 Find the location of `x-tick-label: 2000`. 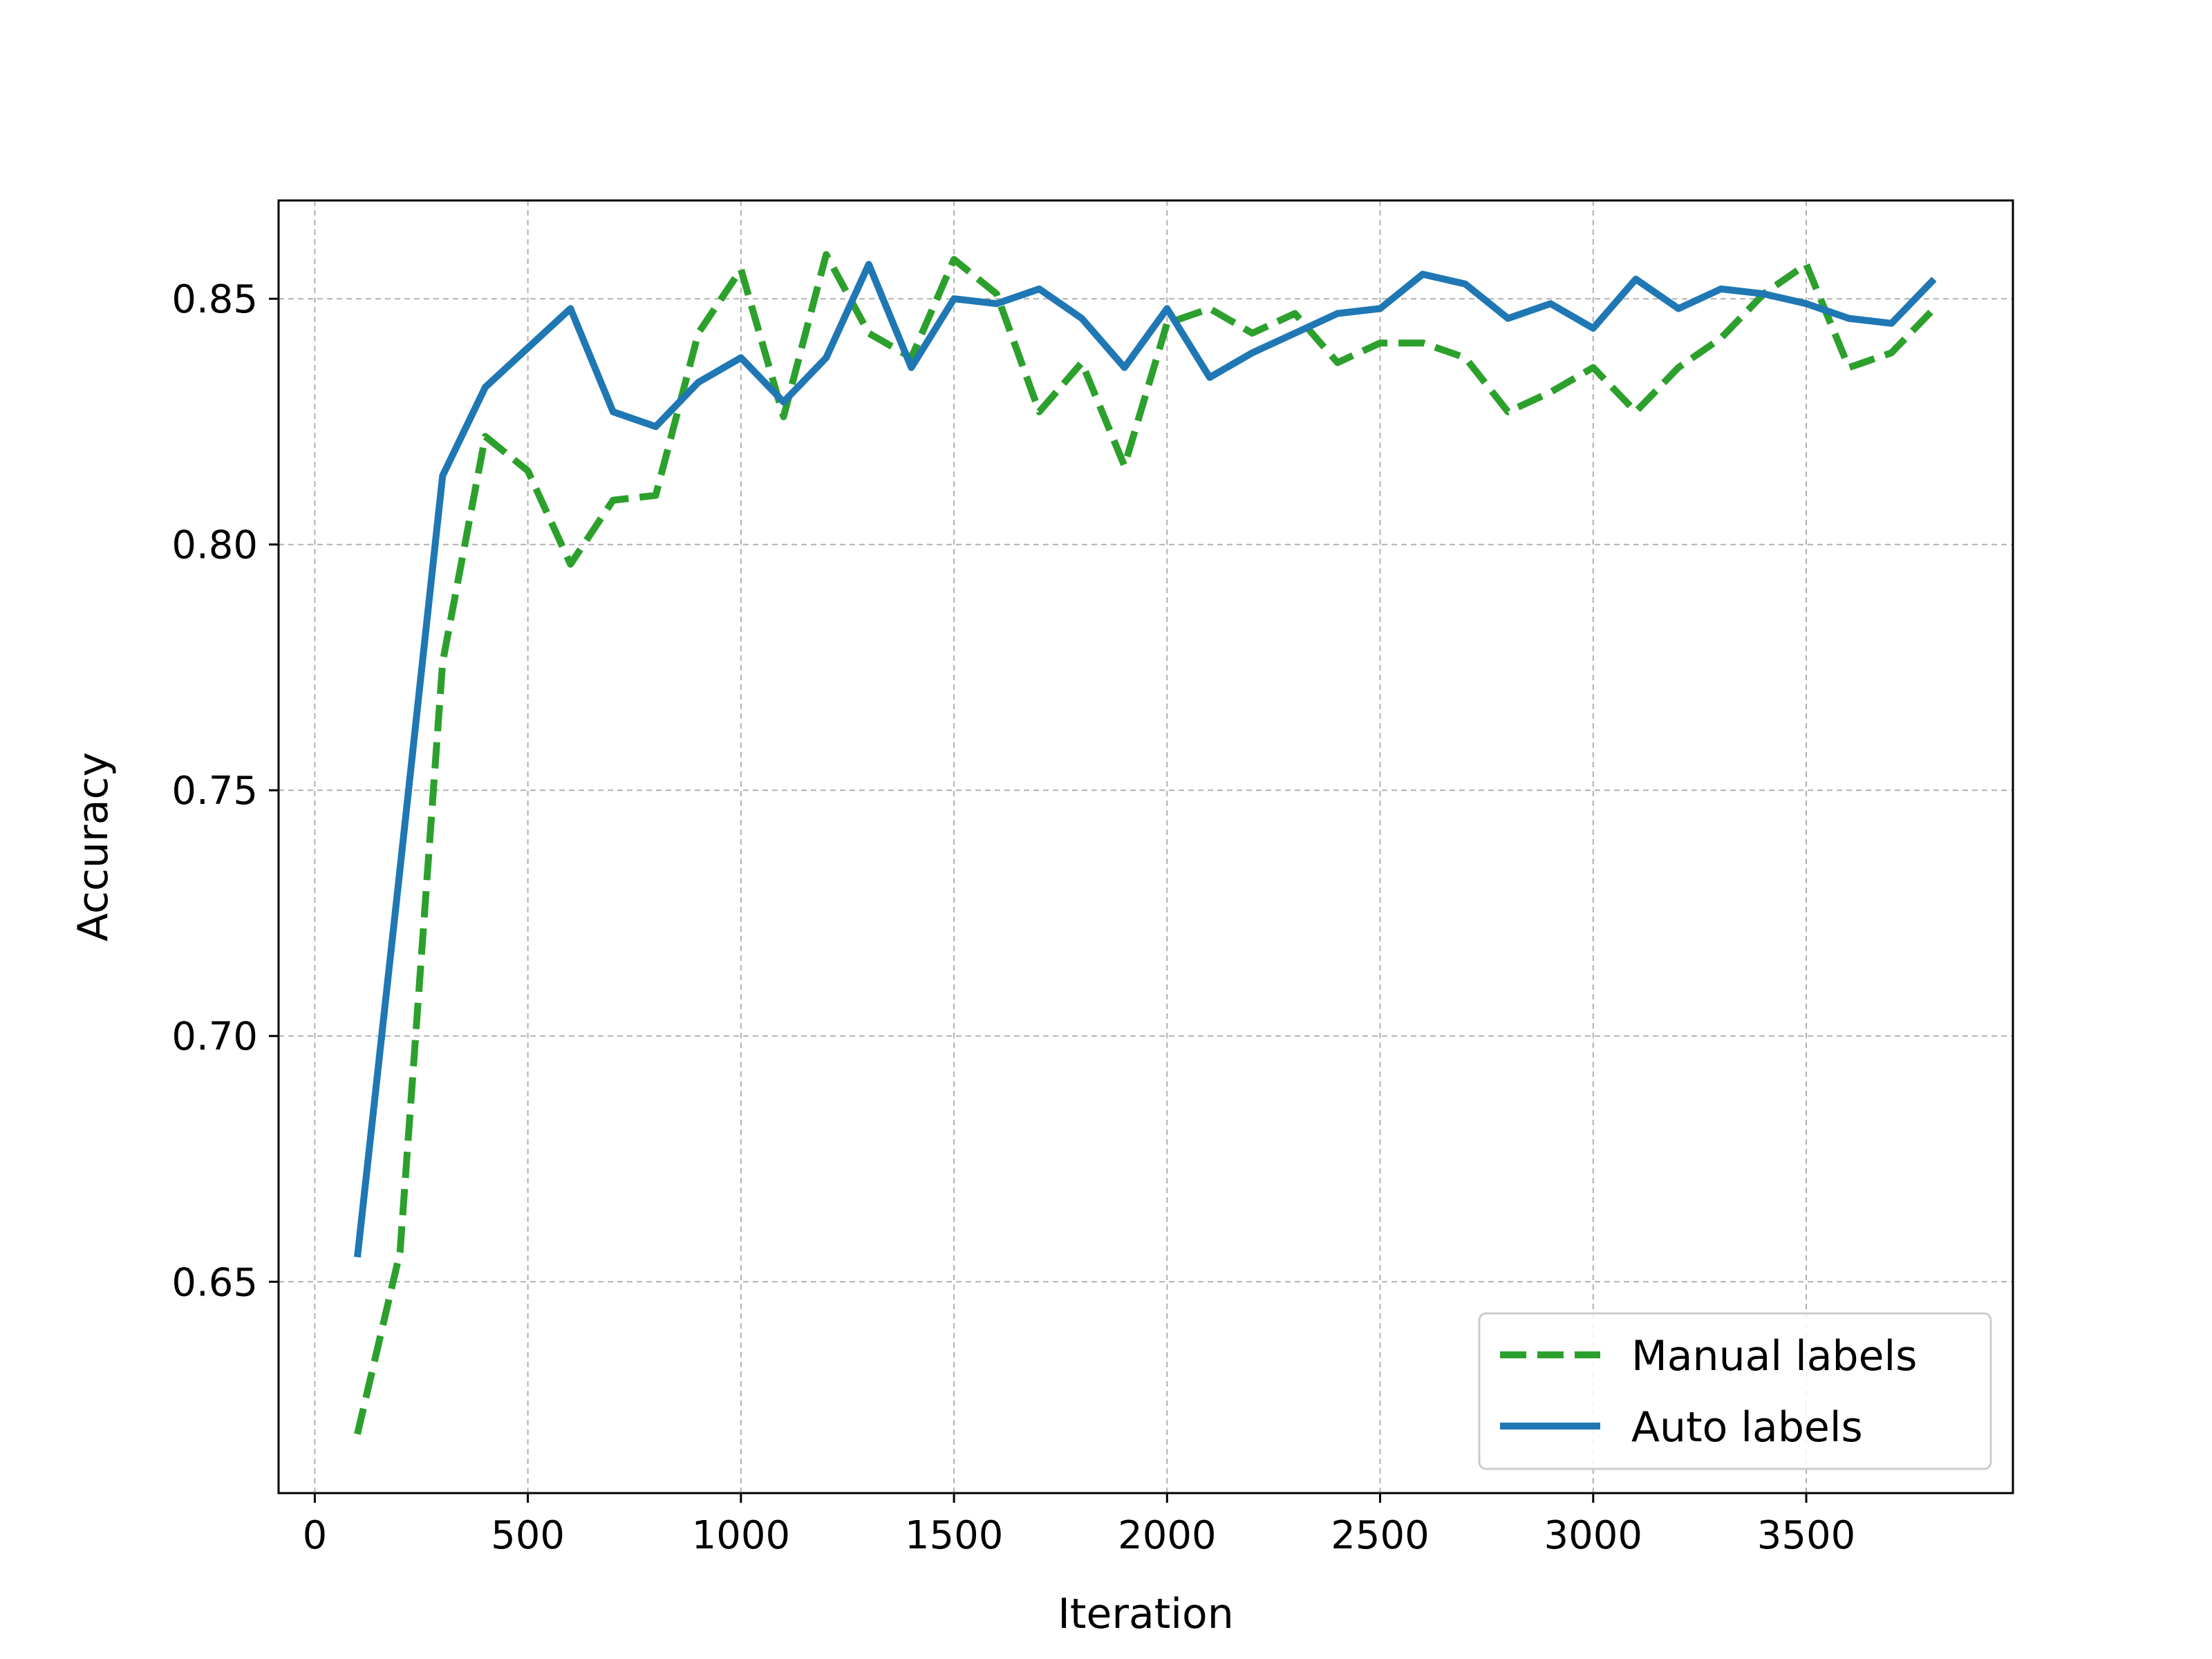

x-tick-label: 2000 is located at coordinates (1167, 1535).